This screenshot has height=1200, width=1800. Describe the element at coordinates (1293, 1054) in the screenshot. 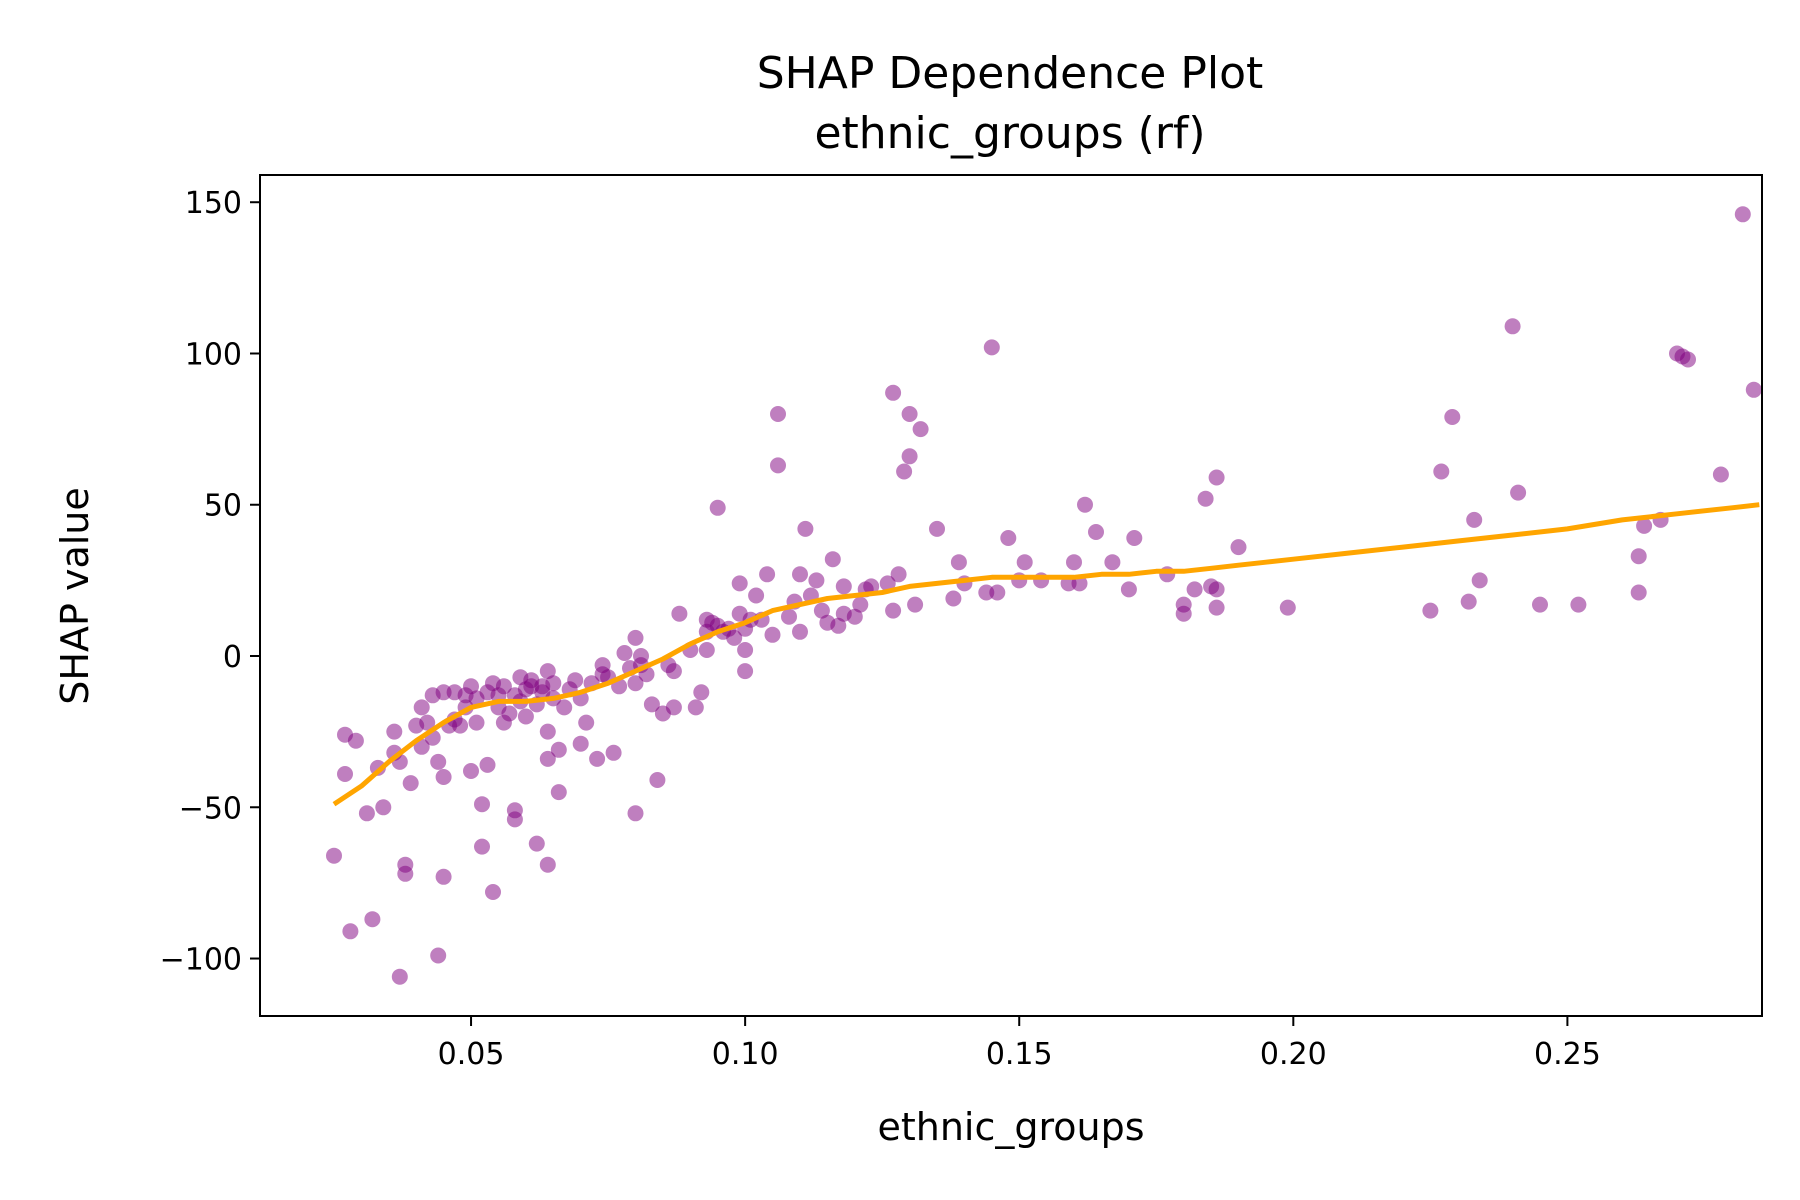

I see `x-tick-label: 0.20` at that location.